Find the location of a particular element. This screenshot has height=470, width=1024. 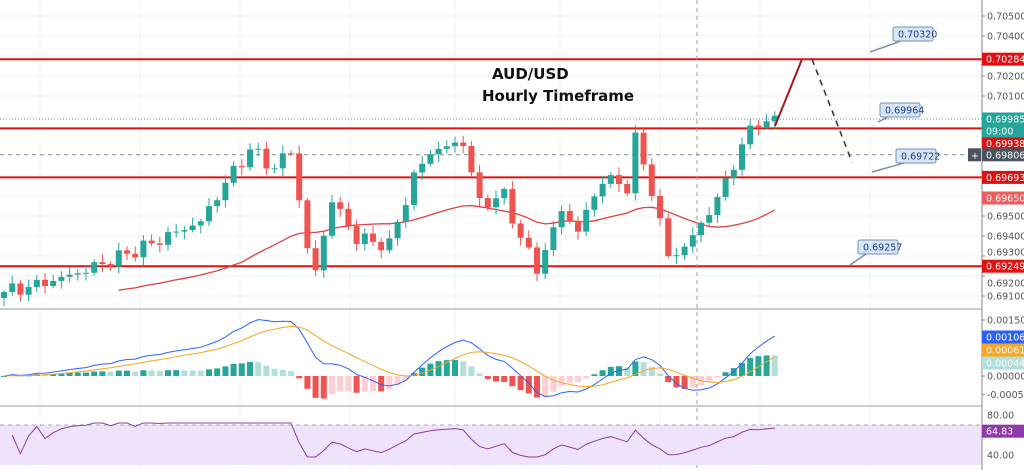

countdown-tag-bg is located at coordinates (1003, 131).